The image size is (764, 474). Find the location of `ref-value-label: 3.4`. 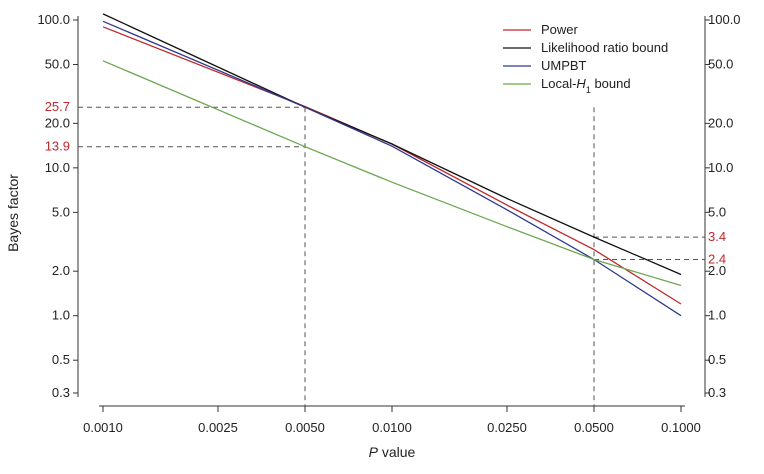

ref-value-label: 3.4 is located at coordinates (717, 236).